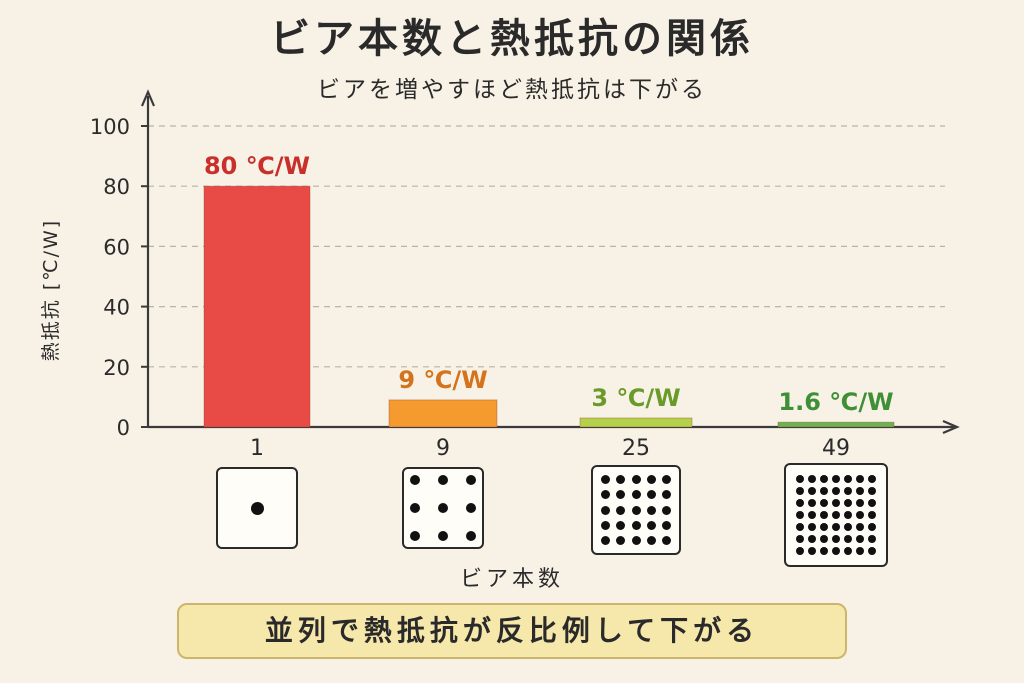 The height and width of the screenshot is (683, 1024). Describe the element at coordinates (635, 398) in the screenshot. I see `data-label: 3 ℃/W` at that location.